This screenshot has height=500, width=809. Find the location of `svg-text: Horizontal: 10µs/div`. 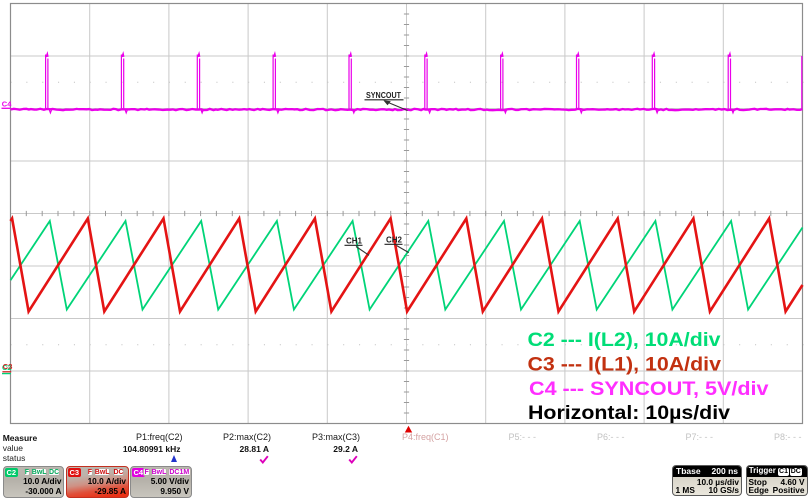

svg-text: Horizontal: 10µs/div is located at coordinates (629, 413).